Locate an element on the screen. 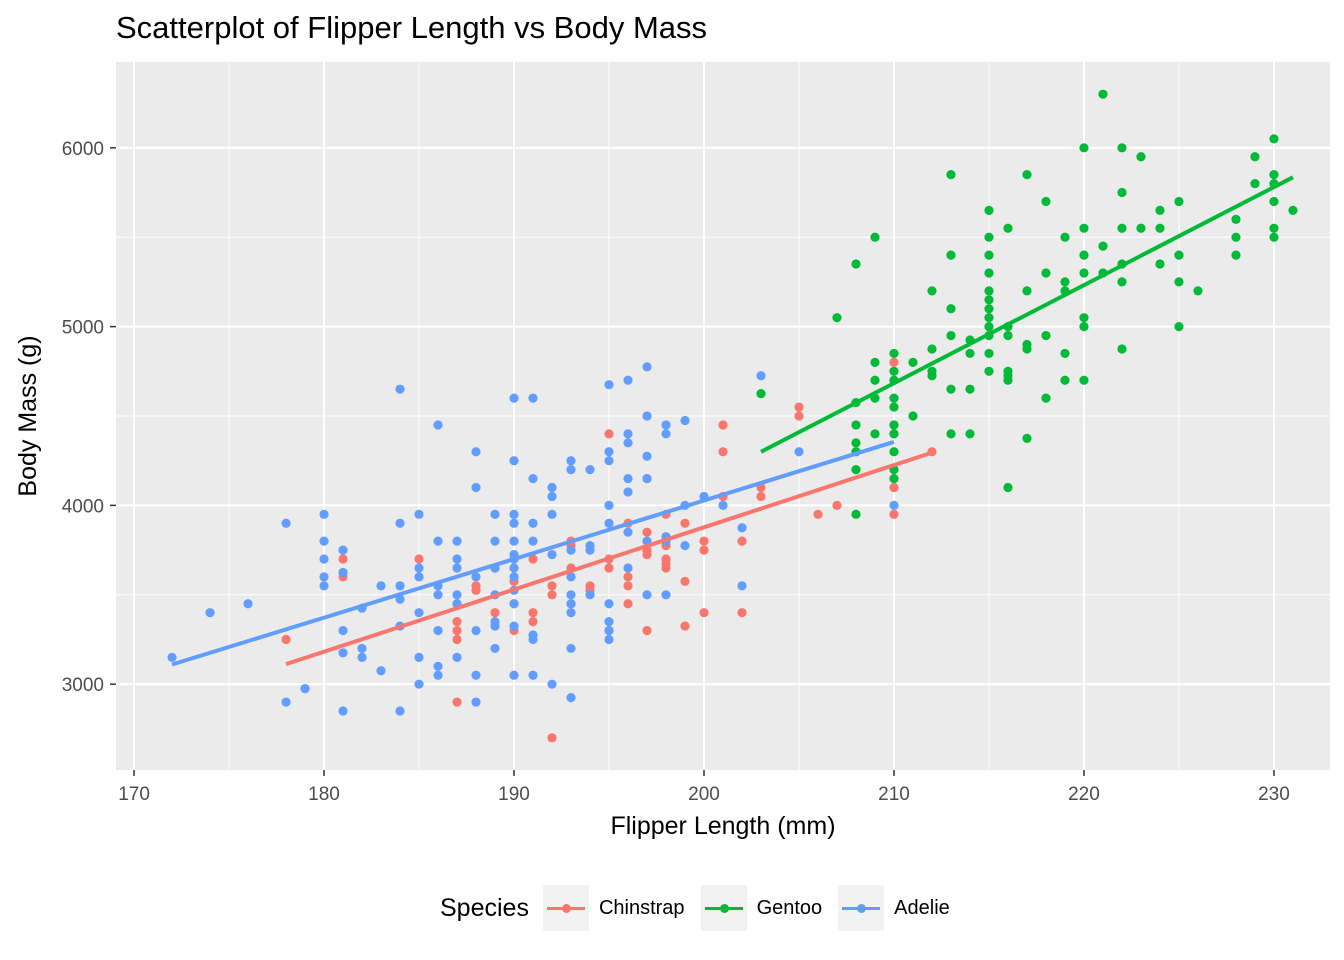 This screenshot has height=960, width=1344. x-axis-title: Flipper Length (mm) is located at coordinates (722, 826).